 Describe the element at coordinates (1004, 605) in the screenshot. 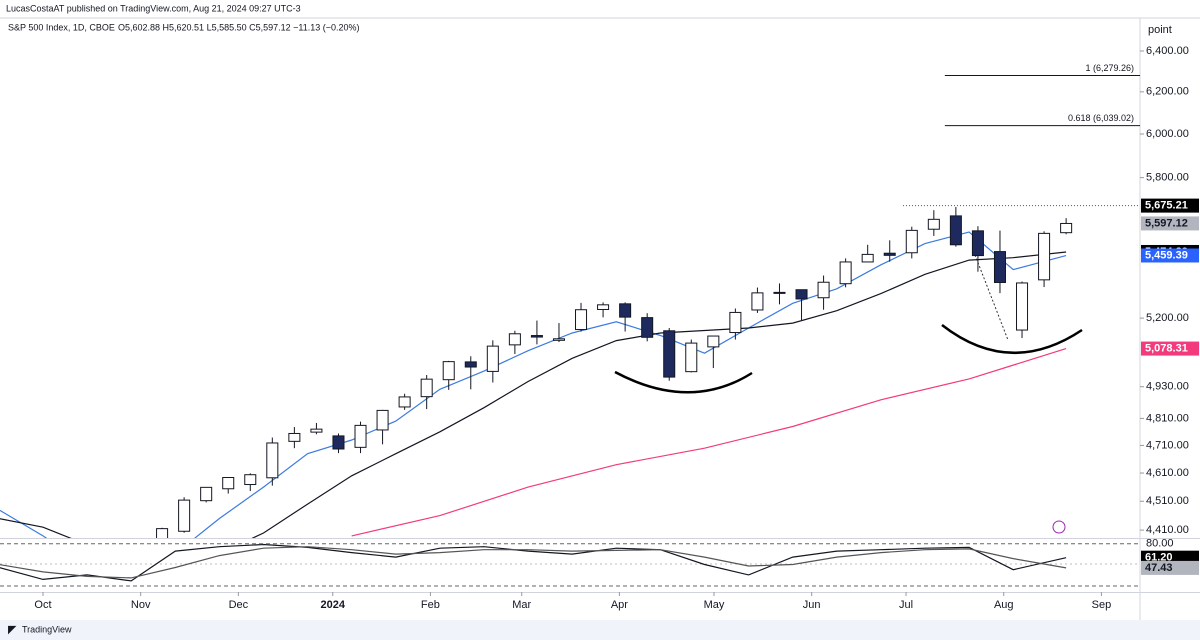

I see `x-tick-label: Aug` at that location.